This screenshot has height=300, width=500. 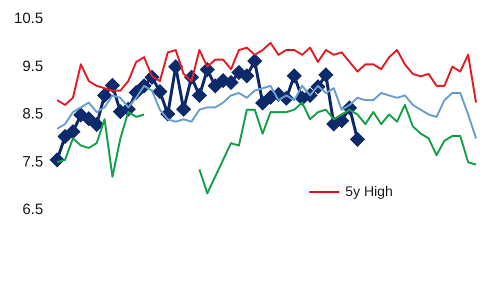 I want to click on legend-label: 5y High, so click(x=369, y=190).